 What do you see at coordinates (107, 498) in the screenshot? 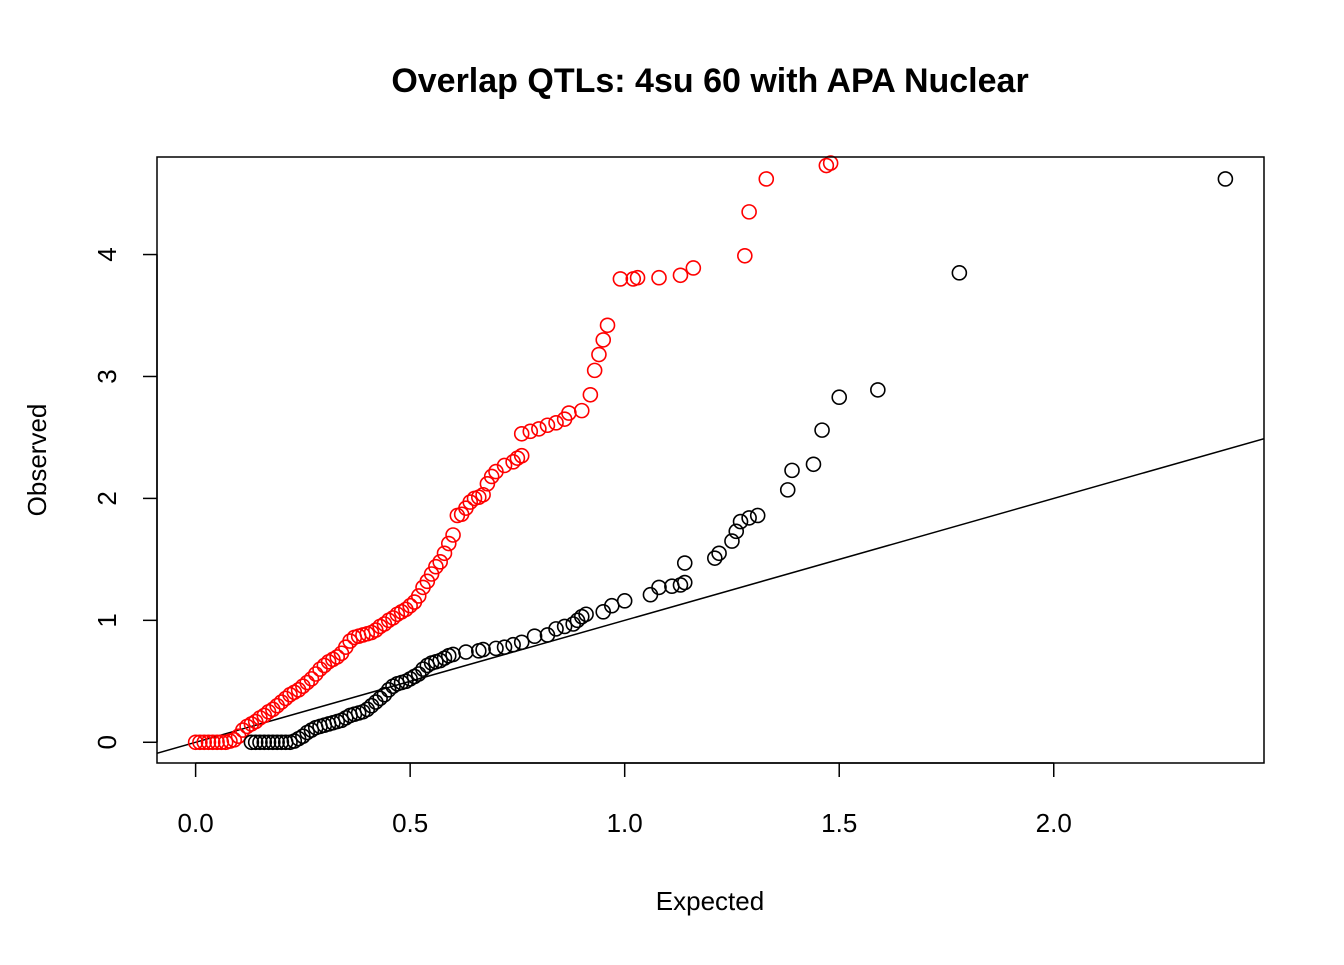
I see `y-tick-label: 2` at bounding box center [107, 498].